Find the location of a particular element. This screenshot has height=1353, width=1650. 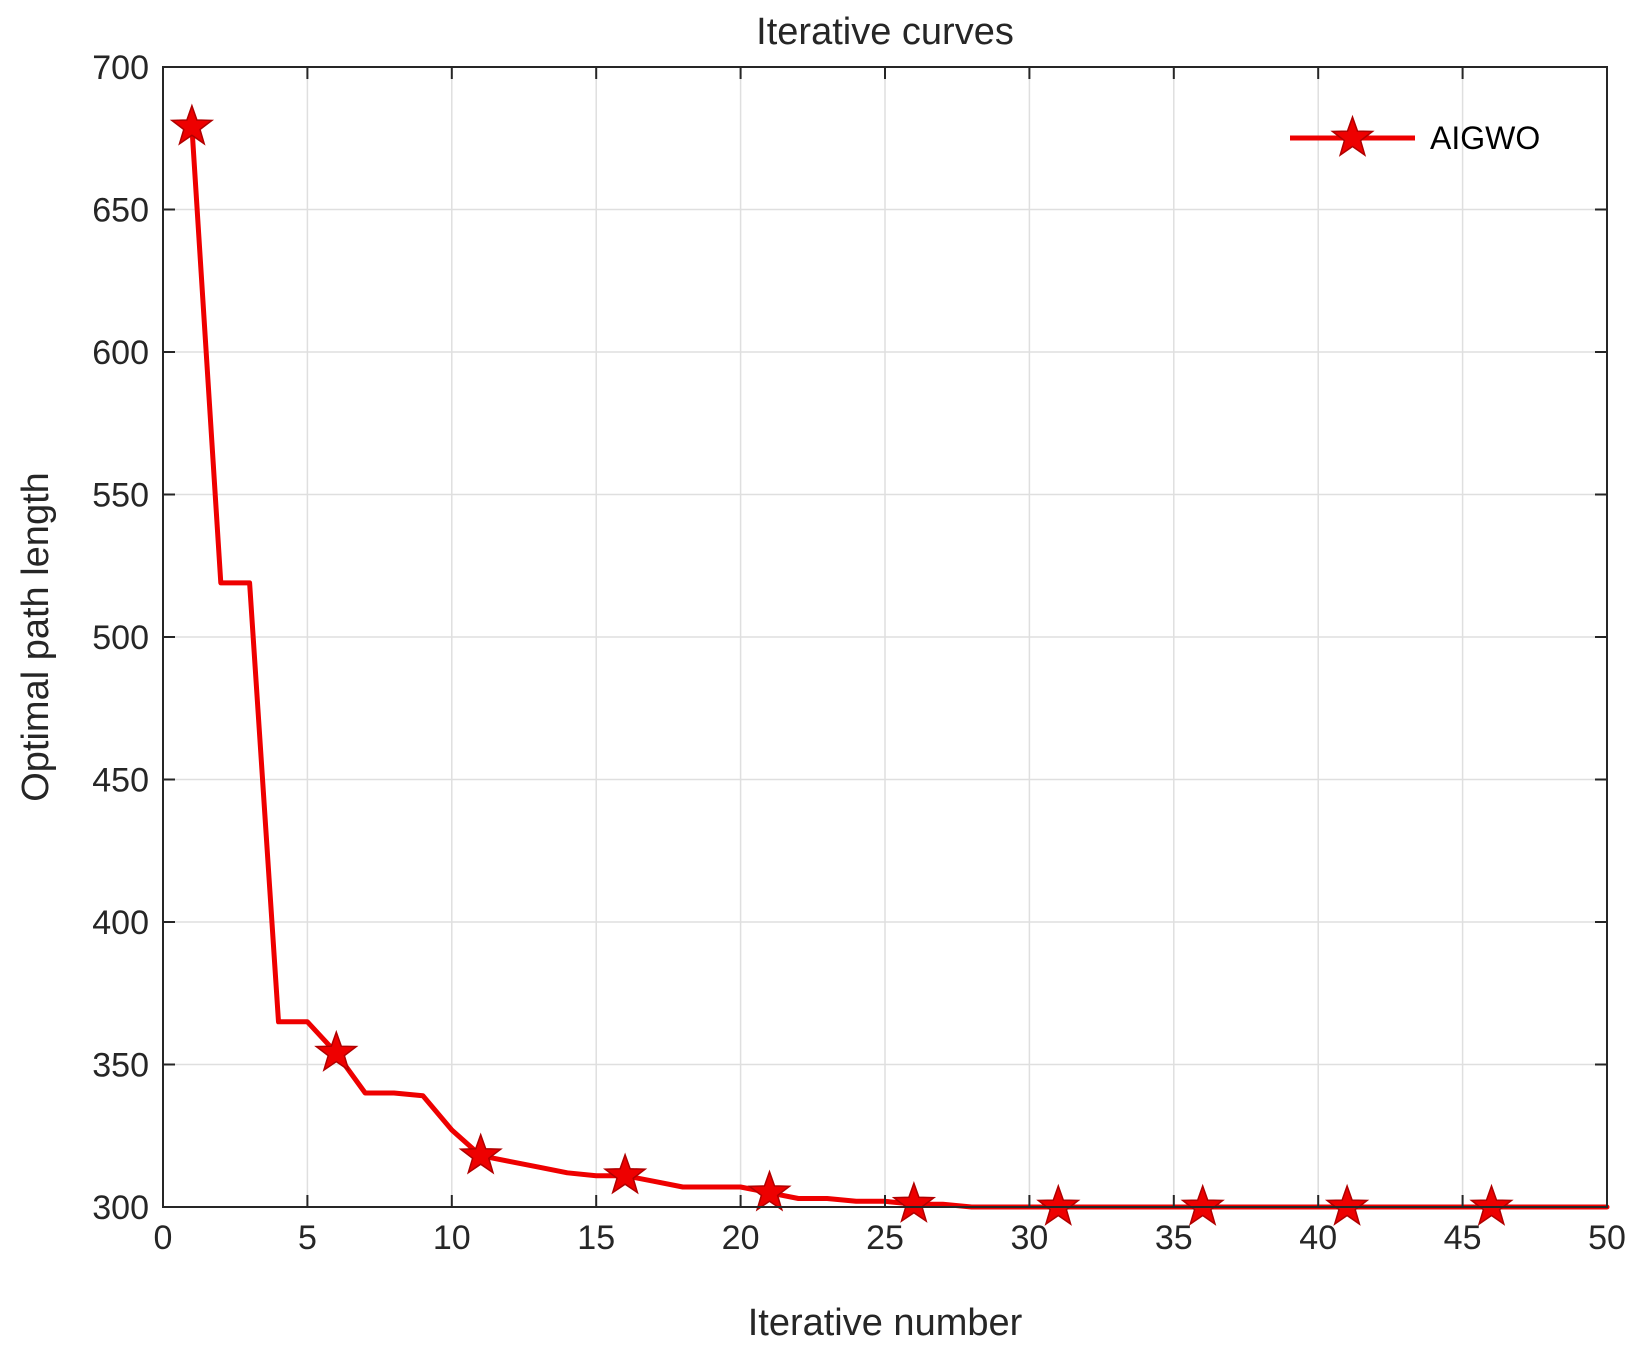

x-tick-label: 15 is located at coordinates (596, 1238).